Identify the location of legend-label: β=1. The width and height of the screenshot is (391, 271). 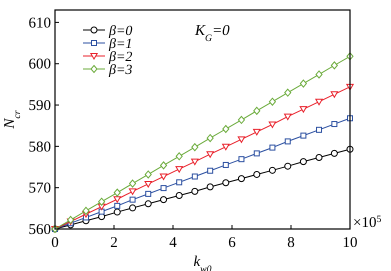
(120, 44).